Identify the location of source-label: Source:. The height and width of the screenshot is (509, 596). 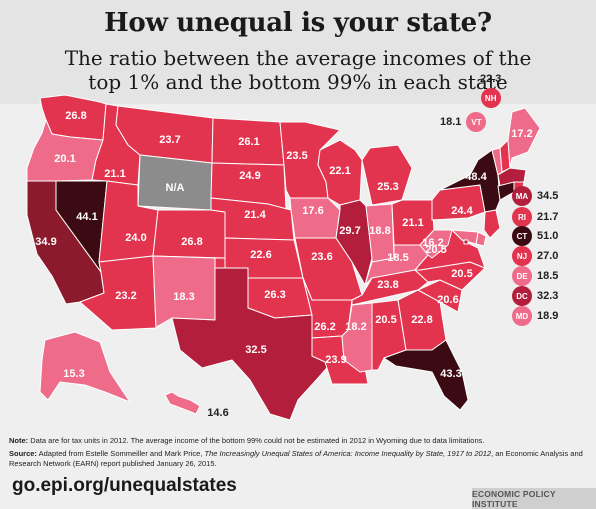
(23, 453).